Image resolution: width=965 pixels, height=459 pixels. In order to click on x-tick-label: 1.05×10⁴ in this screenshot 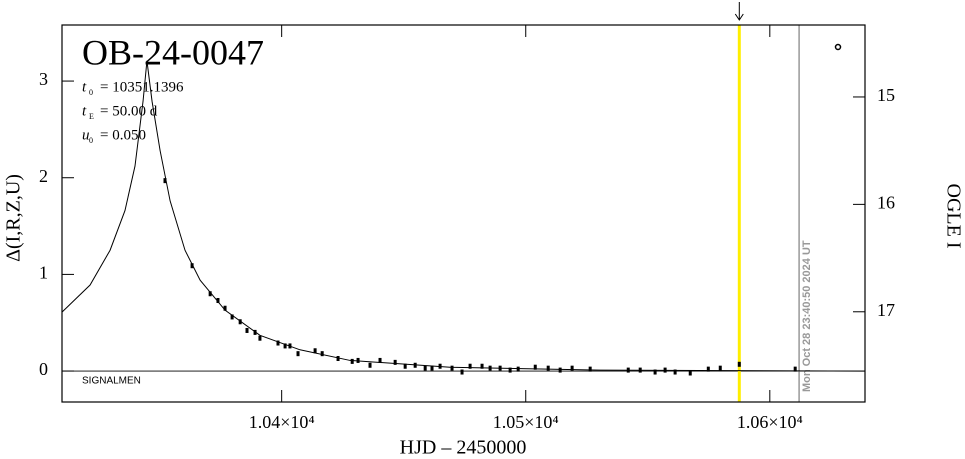, I will do `click(526, 422)`.